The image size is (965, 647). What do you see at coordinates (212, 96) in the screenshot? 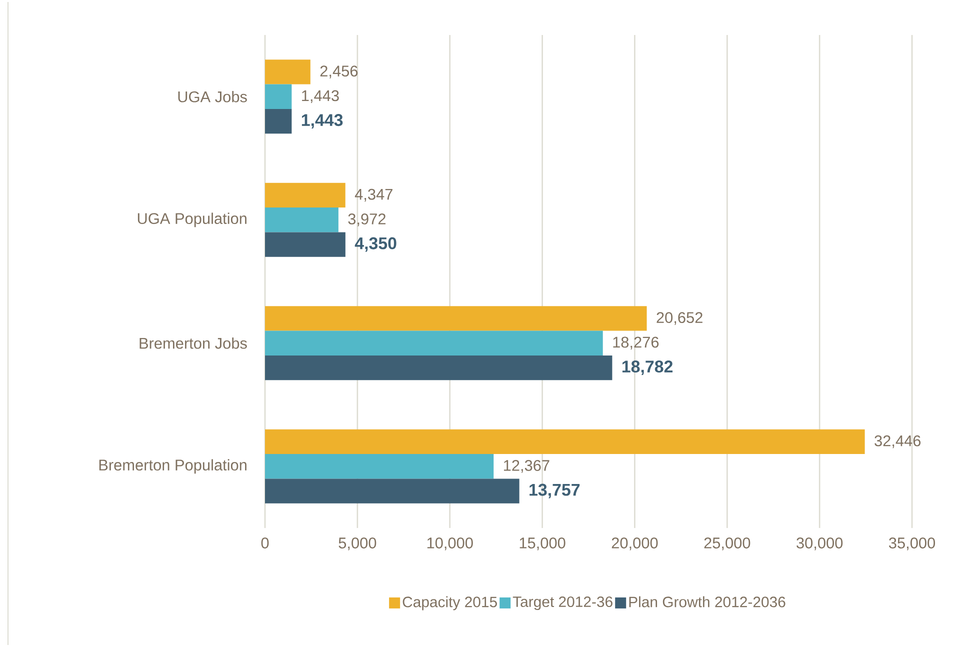
I see `y-tick-label: UGA Jobs` at bounding box center [212, 96].